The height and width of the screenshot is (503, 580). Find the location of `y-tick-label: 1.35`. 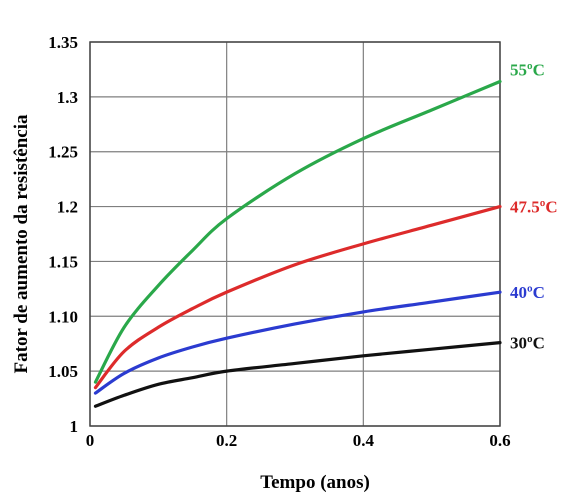

y-tick-label: 1.35 is located at coordinates (63, 42).